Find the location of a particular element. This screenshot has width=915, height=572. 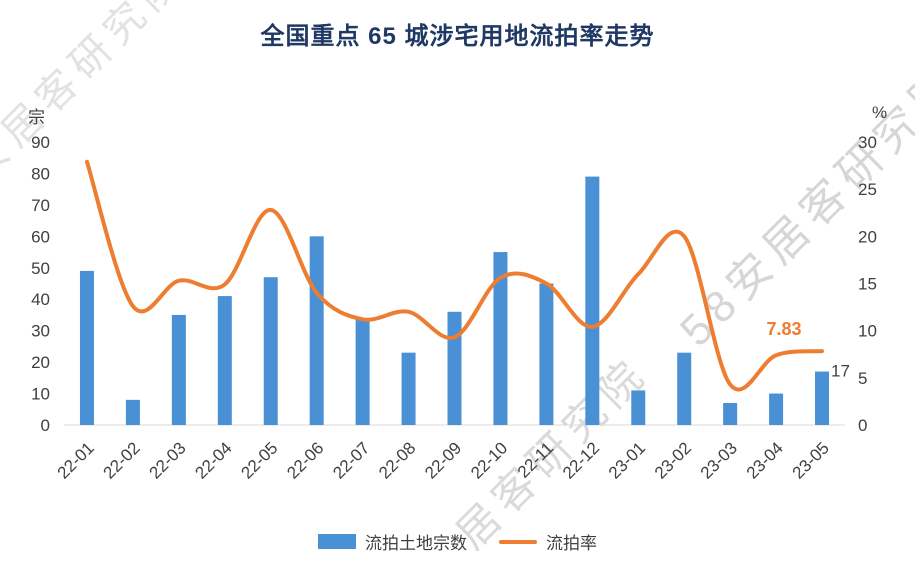

left-axis-tick-label: 90 is located at coordinates (40, 142).